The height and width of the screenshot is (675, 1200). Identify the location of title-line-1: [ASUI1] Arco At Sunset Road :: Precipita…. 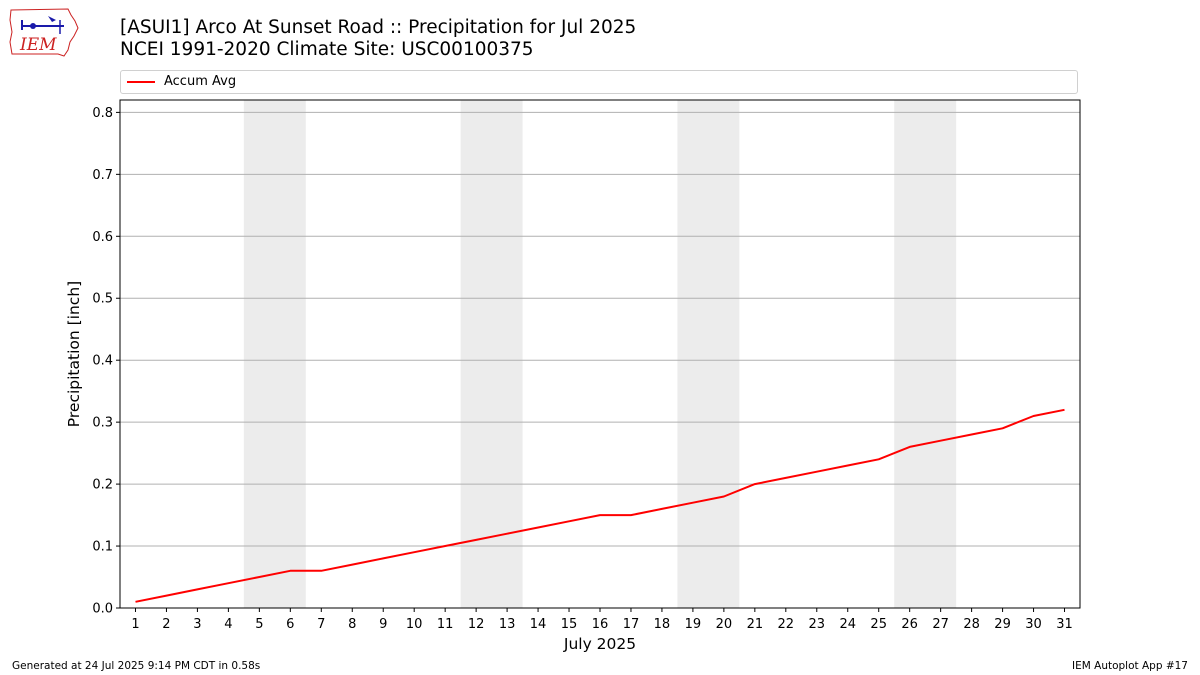
(378, 27).